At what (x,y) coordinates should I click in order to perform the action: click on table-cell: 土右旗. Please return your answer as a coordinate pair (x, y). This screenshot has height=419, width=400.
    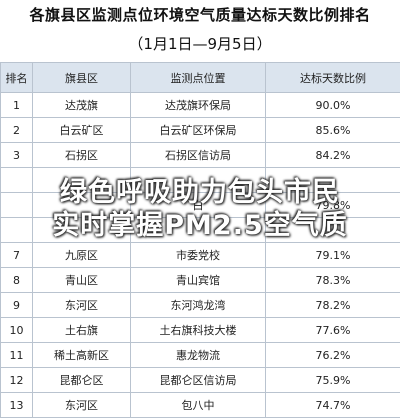
    Looking at the image, I should click on (81, 330).